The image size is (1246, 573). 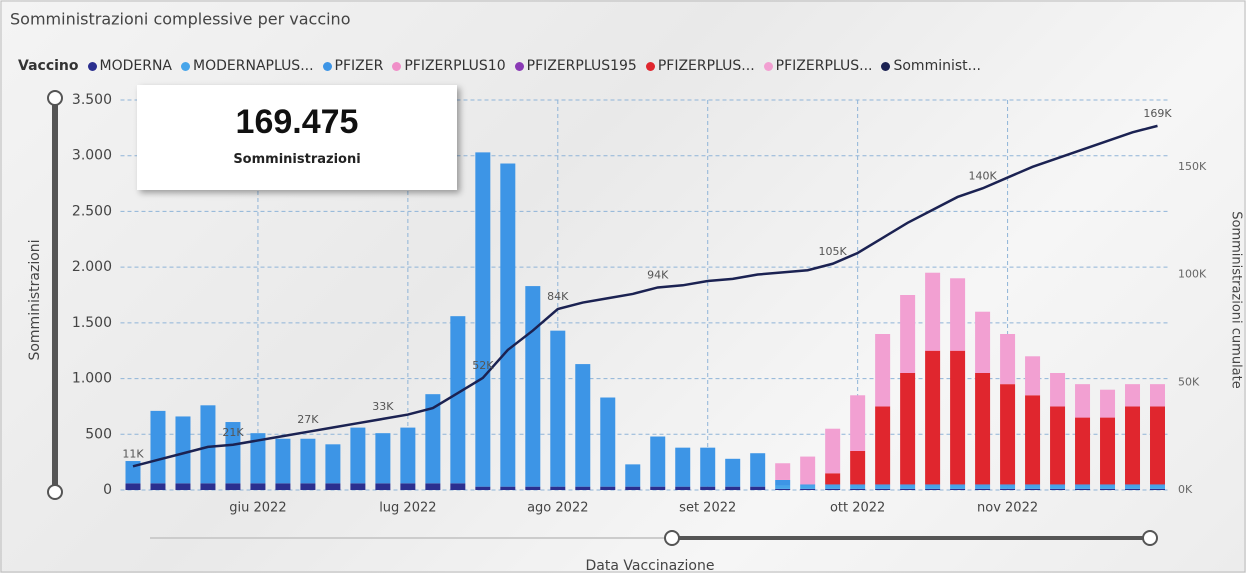 What do you see at coordinates (449, 66) in the screenshot?
I see `legend-item: PFIZERPLUS10` at bounding box center [449, 66].